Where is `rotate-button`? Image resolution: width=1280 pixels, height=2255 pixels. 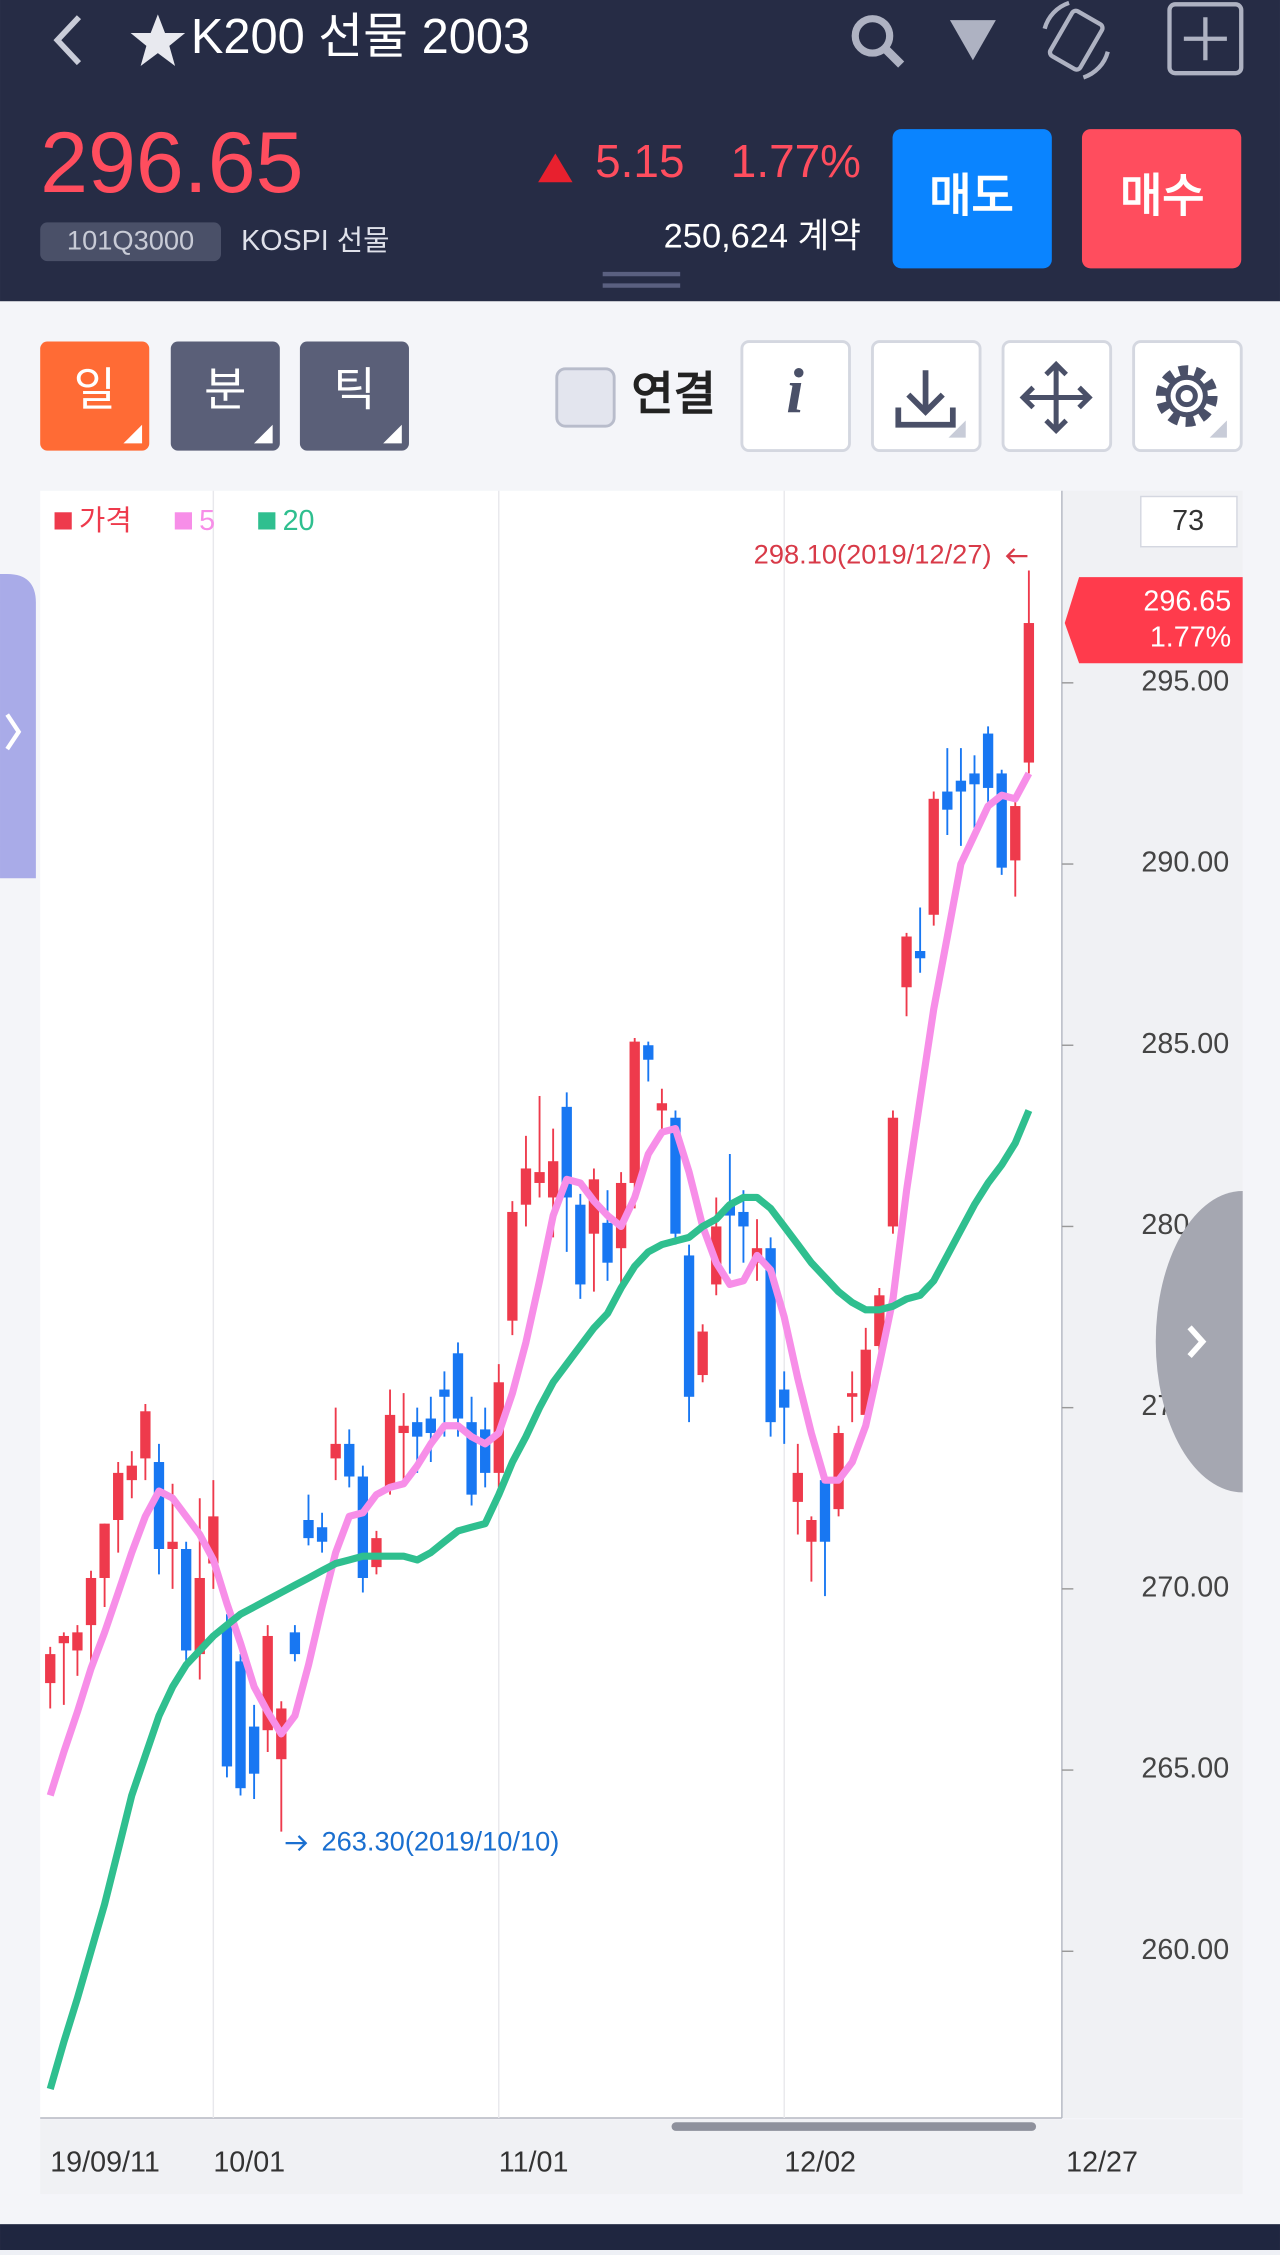
rotate-button is located at coordinates (1076, 40).